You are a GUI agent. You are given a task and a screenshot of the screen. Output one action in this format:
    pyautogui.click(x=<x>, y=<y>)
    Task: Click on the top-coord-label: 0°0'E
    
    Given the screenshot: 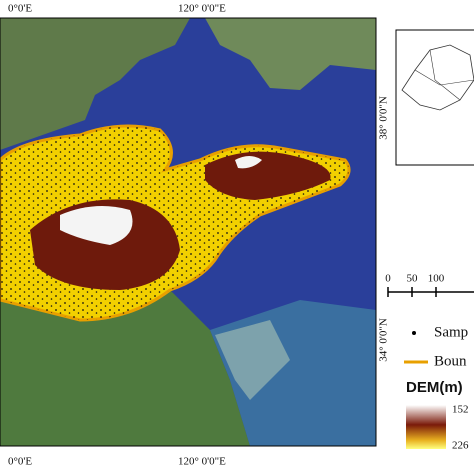 What is the action you would take?
    pyautogui.click(x=20, y=9)
    